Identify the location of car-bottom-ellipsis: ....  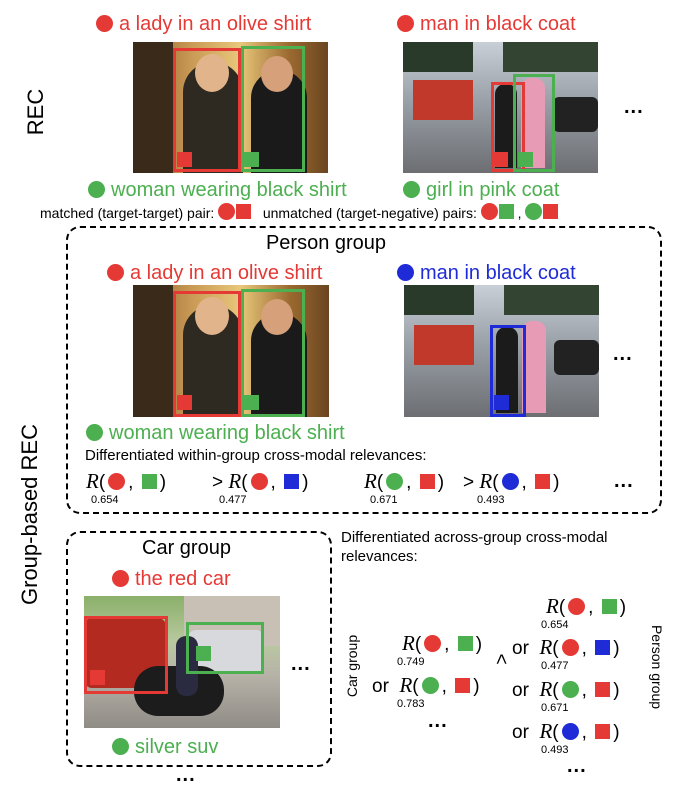
(186, 775).